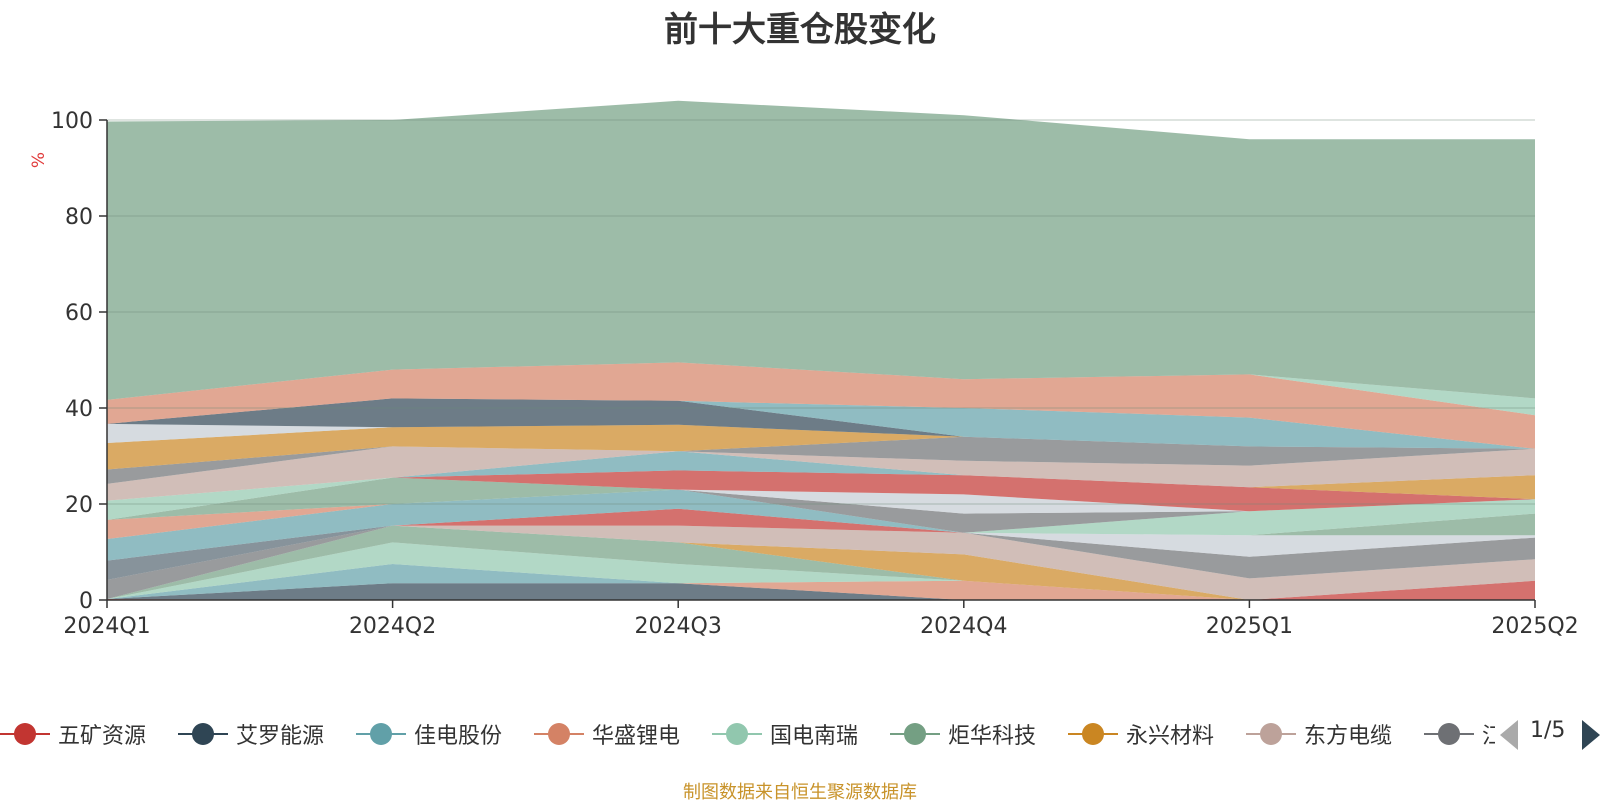 This screenshot has height=804, width=1600. I want to click on legend-item: 江, so click(1459, 734).